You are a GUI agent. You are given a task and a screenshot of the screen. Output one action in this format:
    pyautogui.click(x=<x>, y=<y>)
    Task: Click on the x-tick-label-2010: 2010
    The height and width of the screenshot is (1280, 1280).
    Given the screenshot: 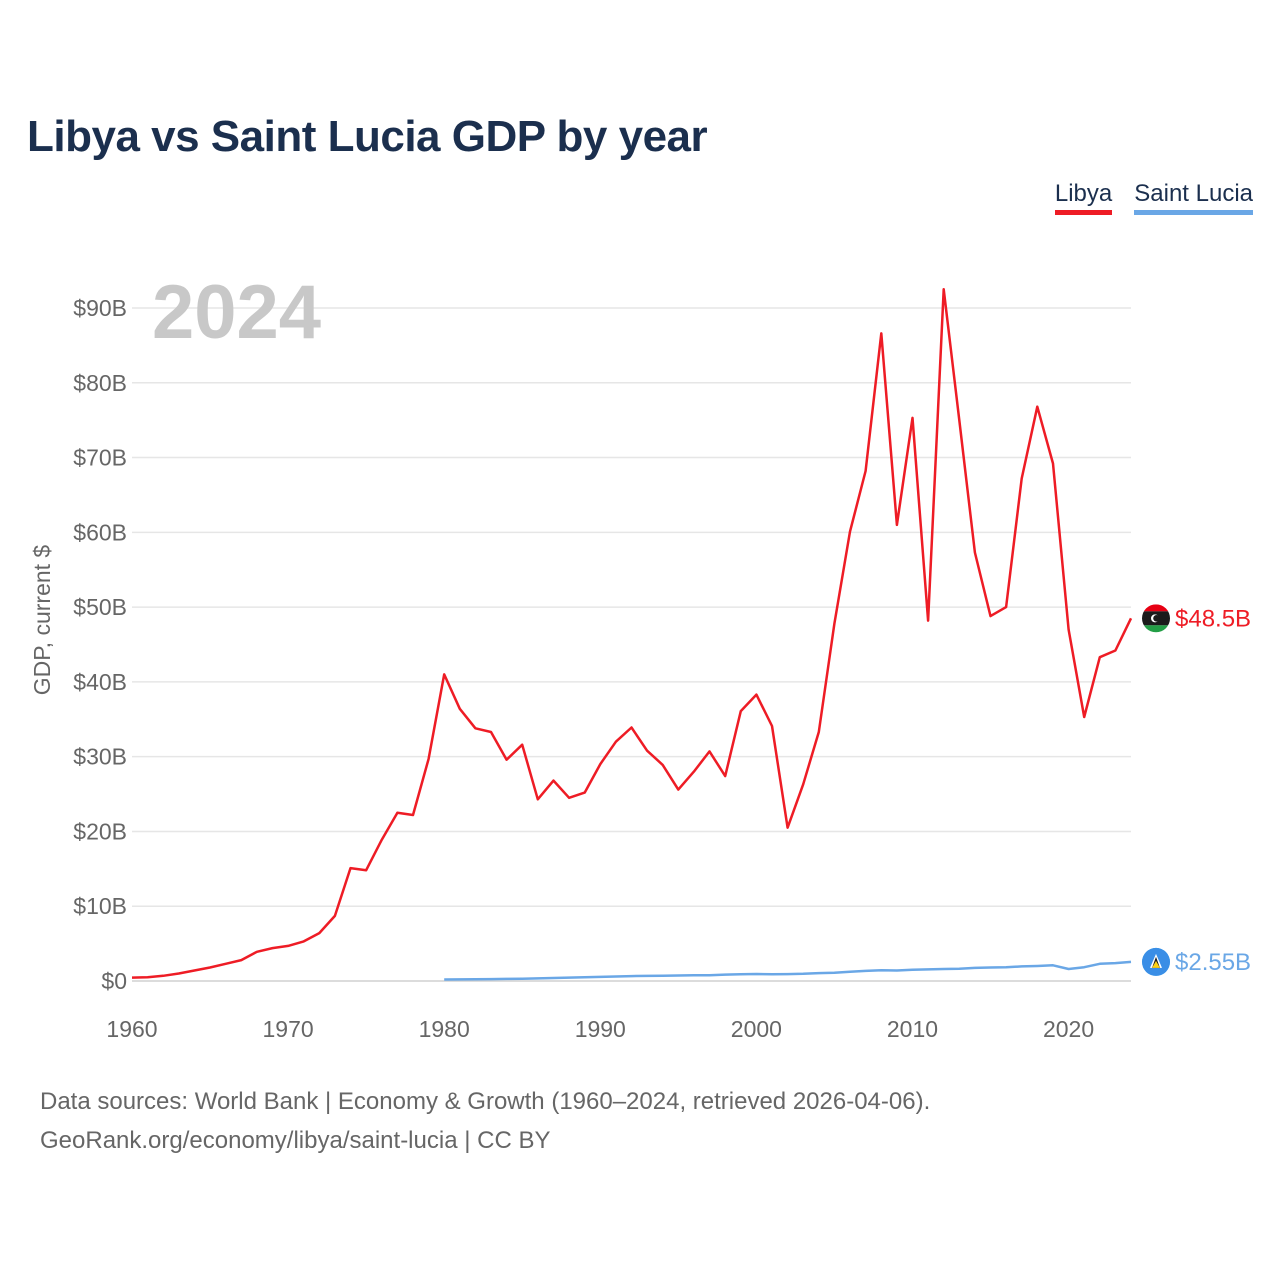 What is the action you would take?
    pyautogui.click(x=912, y=1029)
    